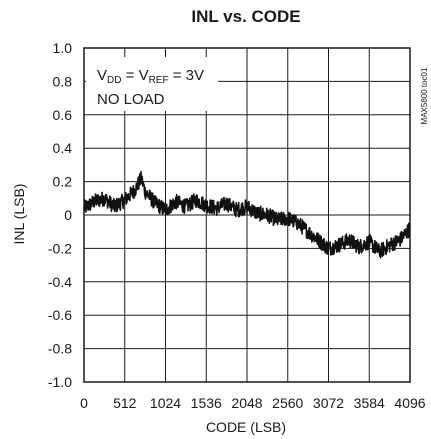 The image size is (431, 439). I want to click on x-tick-label: 4096, so click(409, 403).